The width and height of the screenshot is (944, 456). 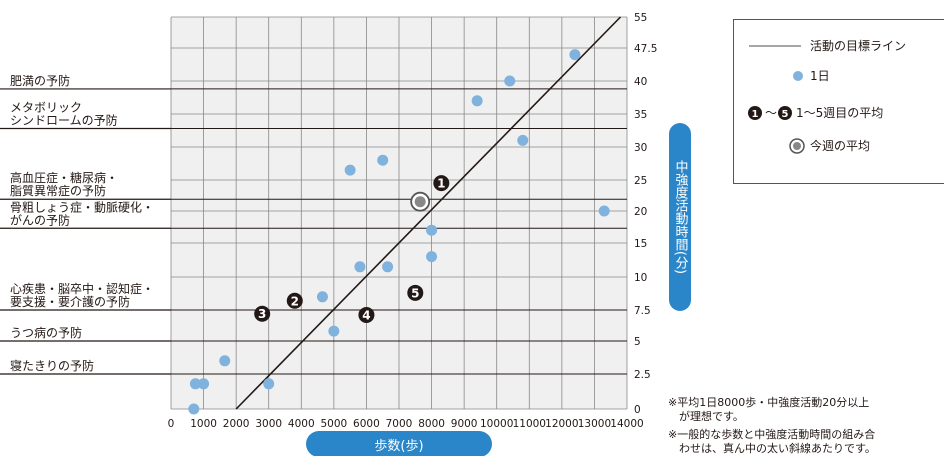 I want to click on y-tick-label: 5, so click(x=637, y=342).